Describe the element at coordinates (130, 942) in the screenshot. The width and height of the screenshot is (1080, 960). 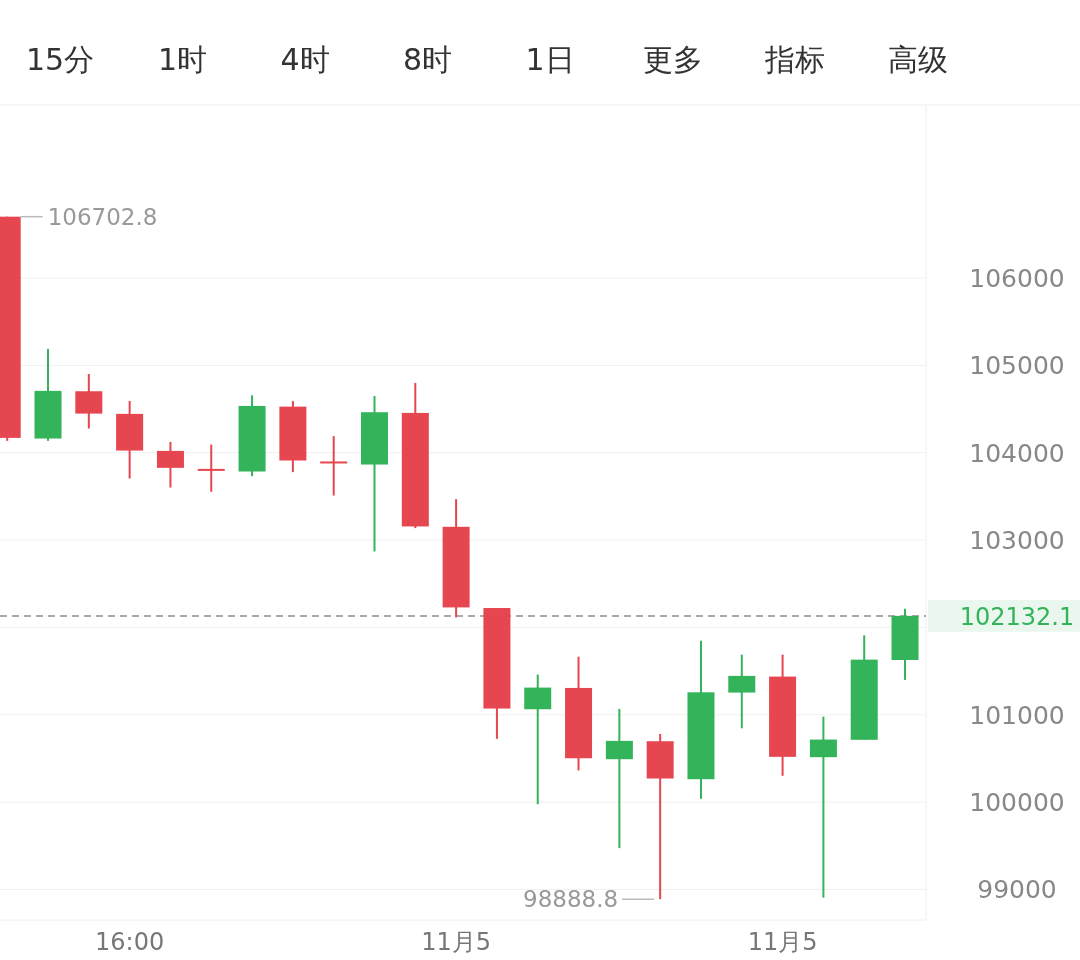
I see `x-tick-label: 16:00` at that location.